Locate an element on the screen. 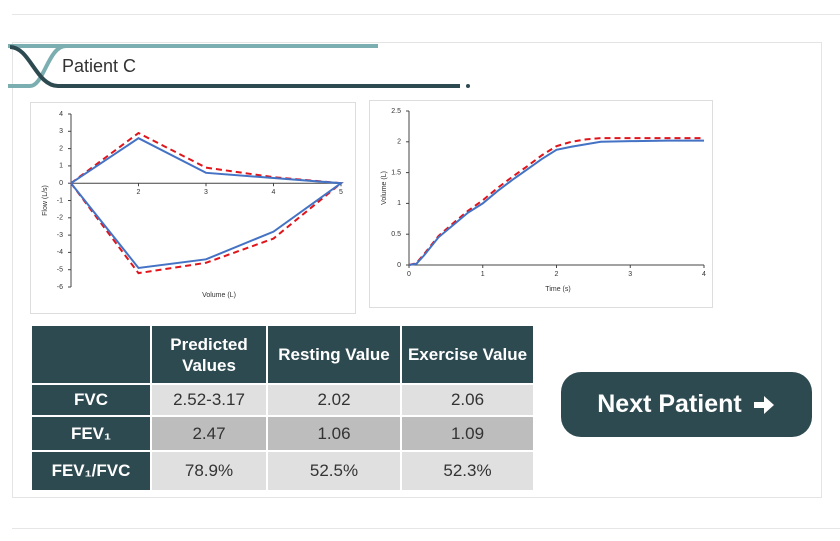  column-header: Resting Value is located at coordinates (334, 354).